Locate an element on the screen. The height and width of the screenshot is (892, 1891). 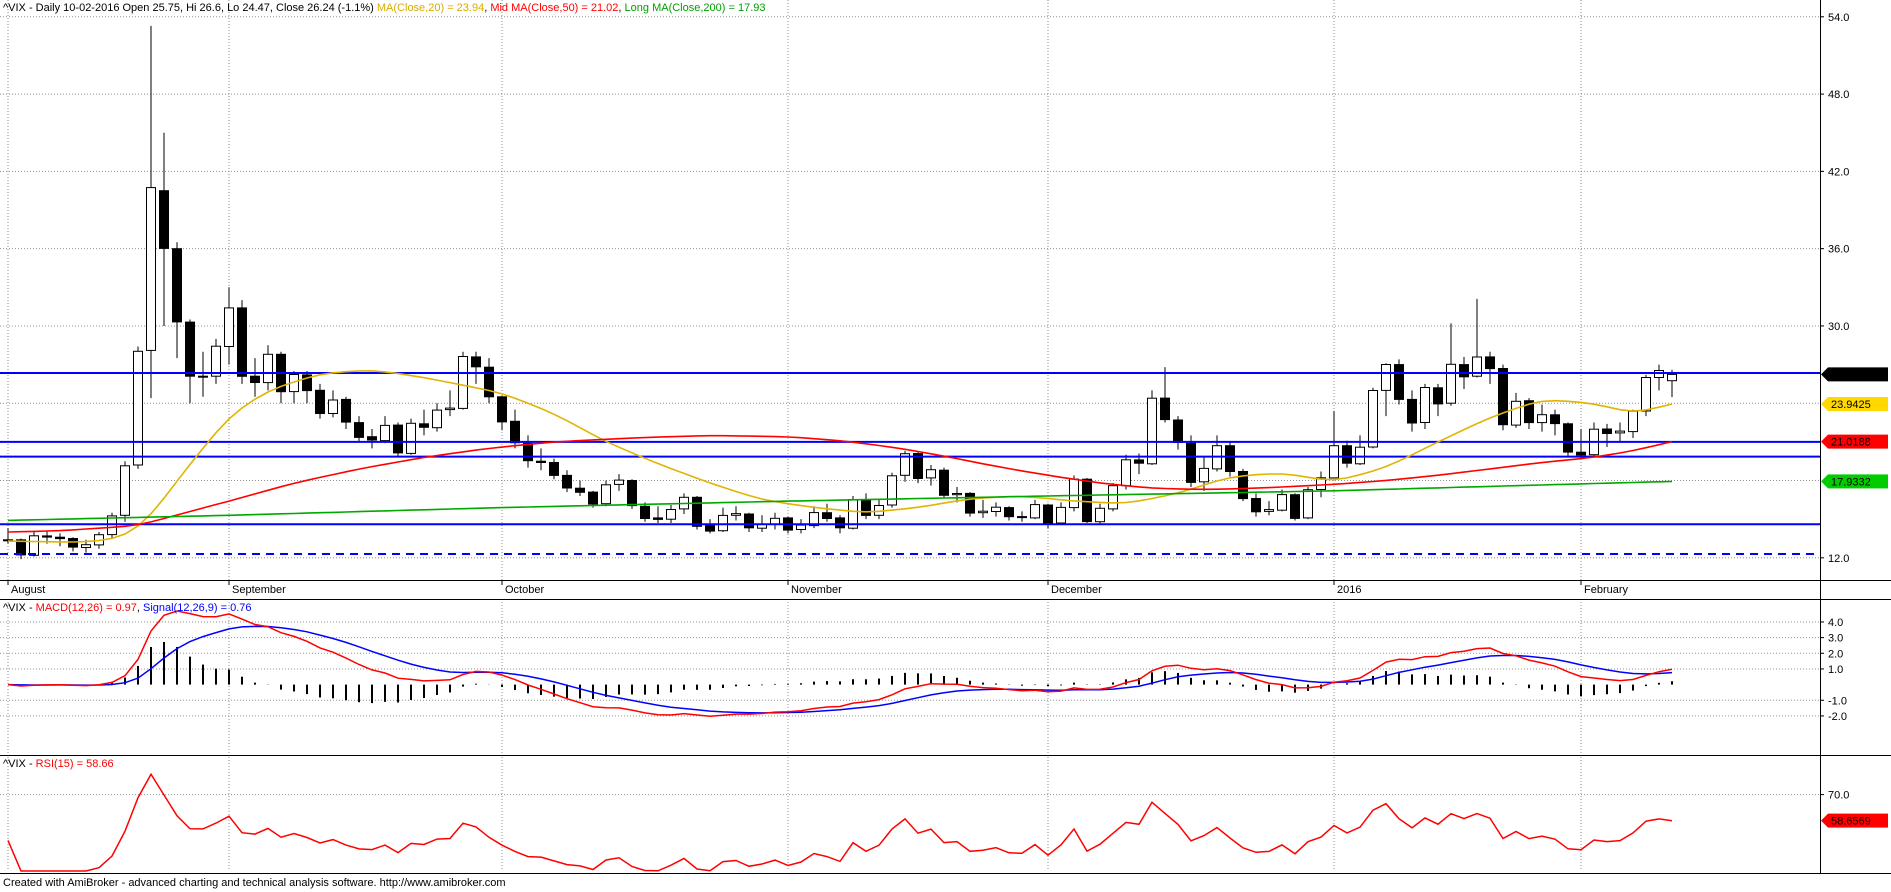
price-title-segment-3: Mid MA(Close,50) = 21.02 is located at coordinates (554, 8).